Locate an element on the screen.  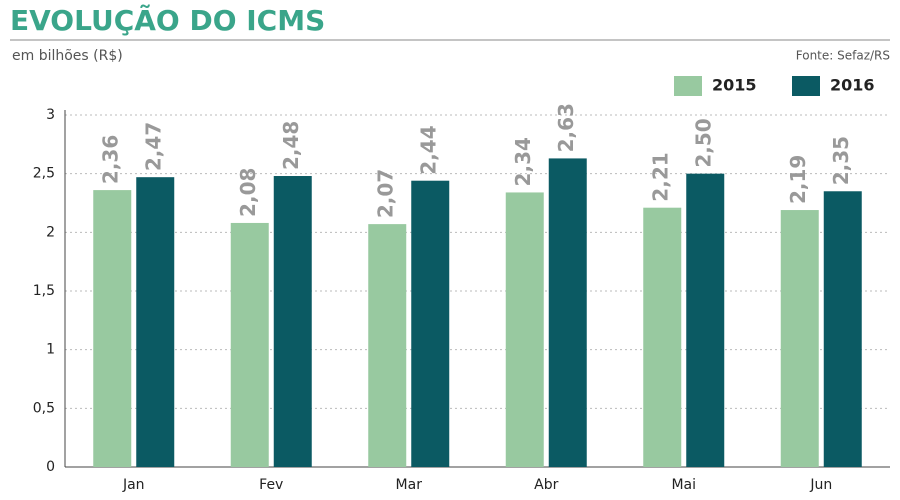
chart-title: EVOLUÇÃO DO ICMS is located at coordinates (167, 20).